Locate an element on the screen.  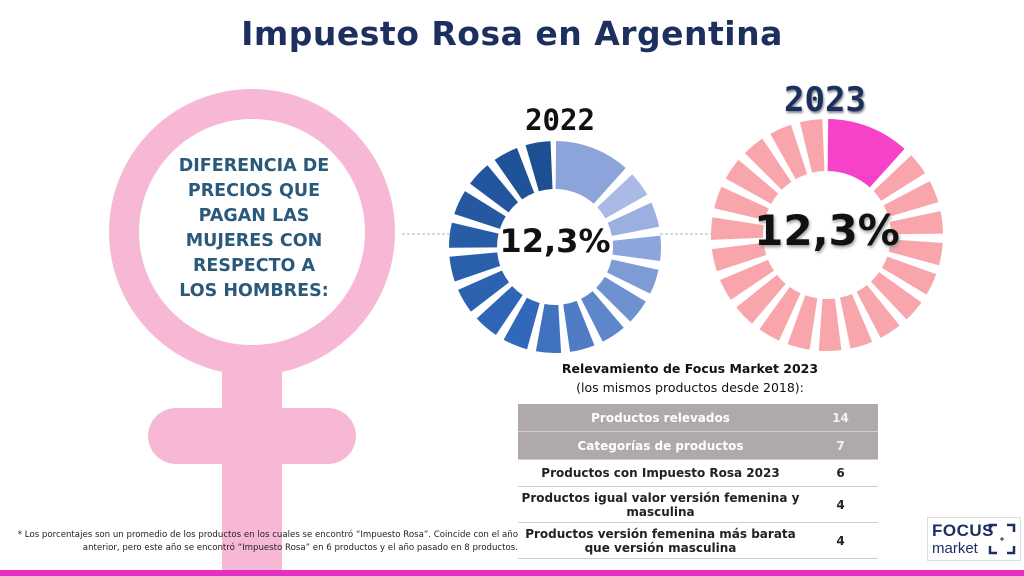
survey-subtitle: (los mismos productos desde 2018): is located at coordinates (690, 387).